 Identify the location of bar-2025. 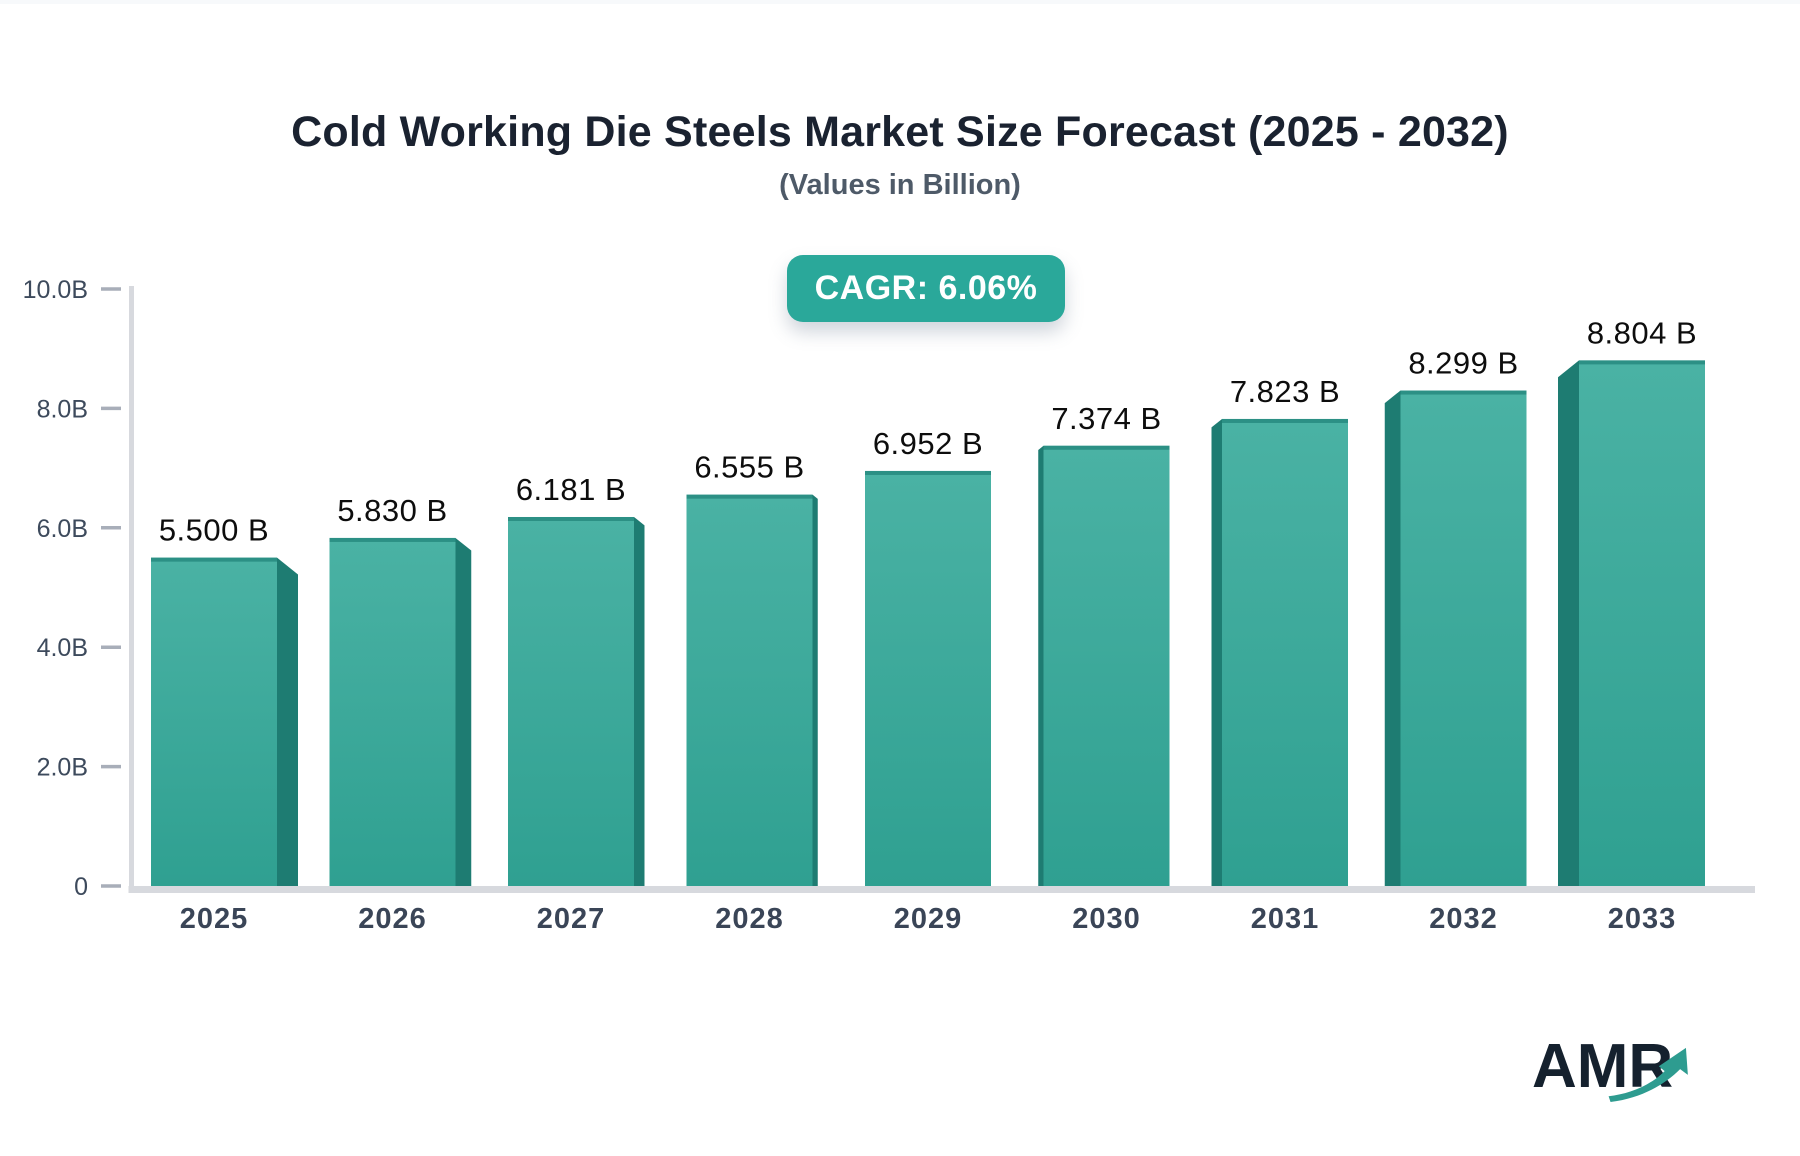
(214, 721).